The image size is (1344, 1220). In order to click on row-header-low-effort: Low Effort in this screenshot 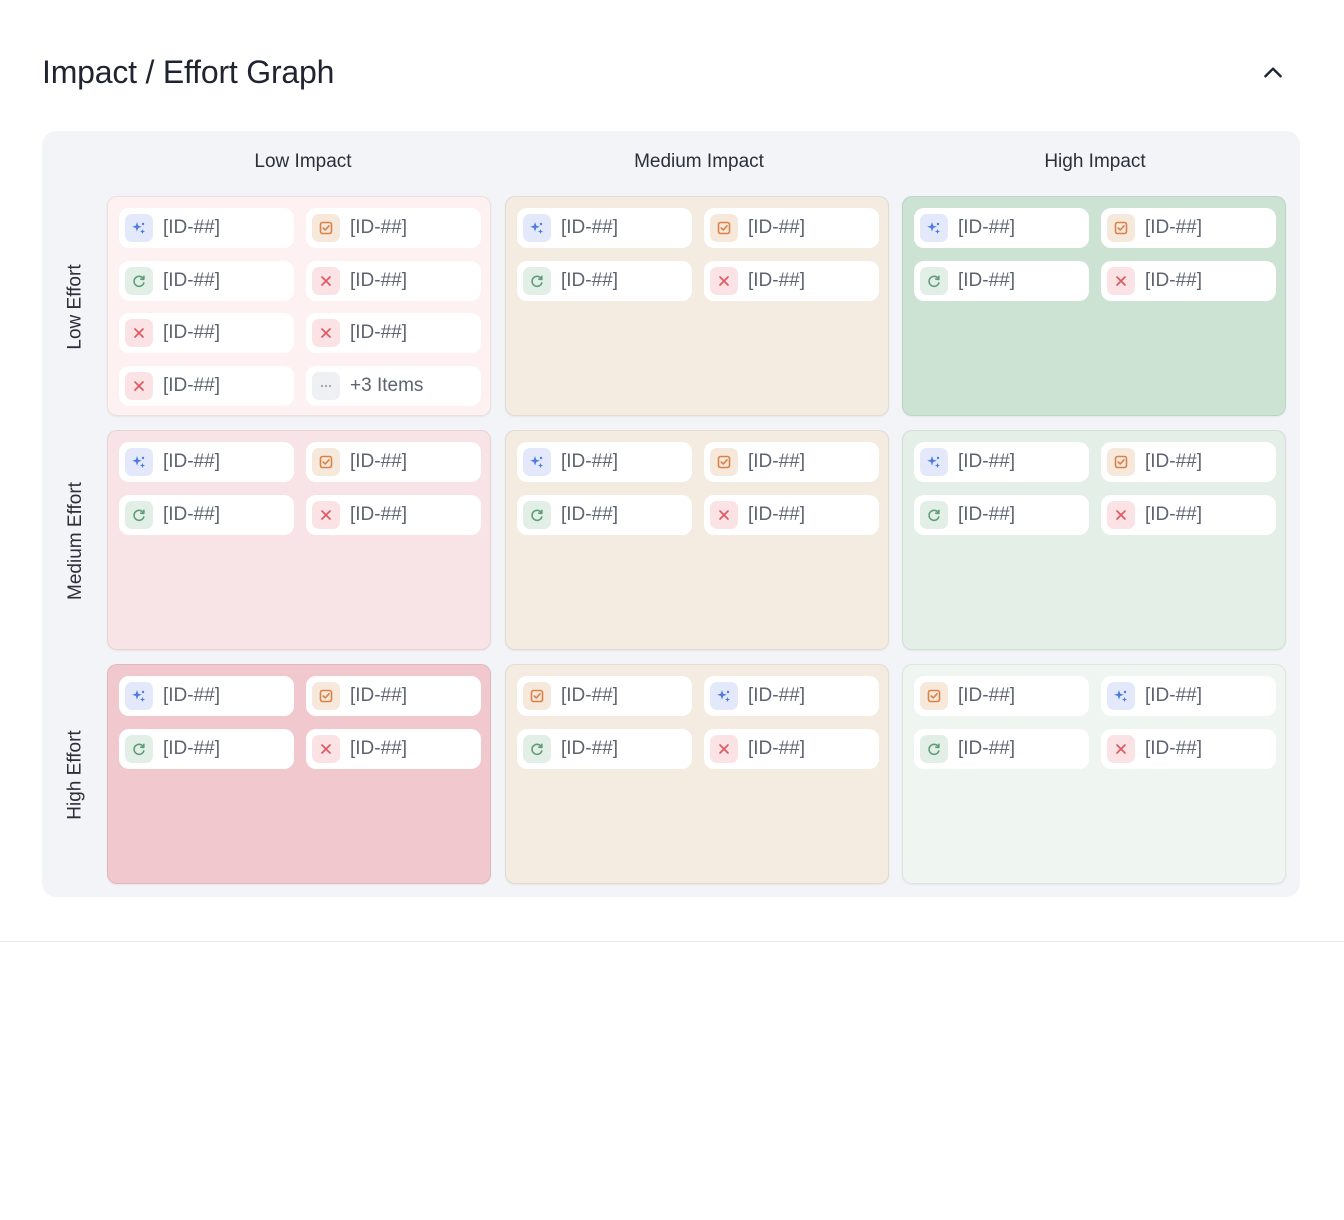, I will do `click(76, 307)`.